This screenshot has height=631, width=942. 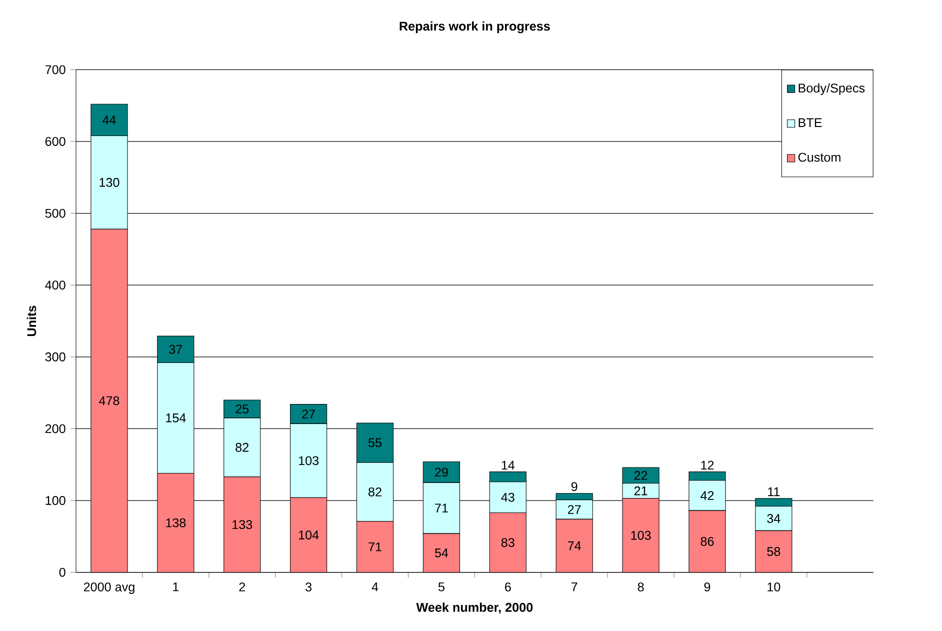 I want to click on data-label: 138, so click(x=176, y=523).